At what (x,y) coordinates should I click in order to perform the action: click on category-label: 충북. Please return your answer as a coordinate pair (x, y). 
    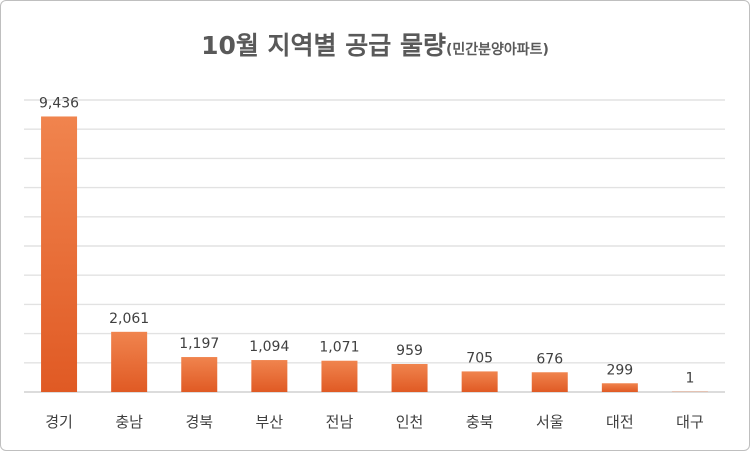
    Looking at the image, I should click on (480, 422).